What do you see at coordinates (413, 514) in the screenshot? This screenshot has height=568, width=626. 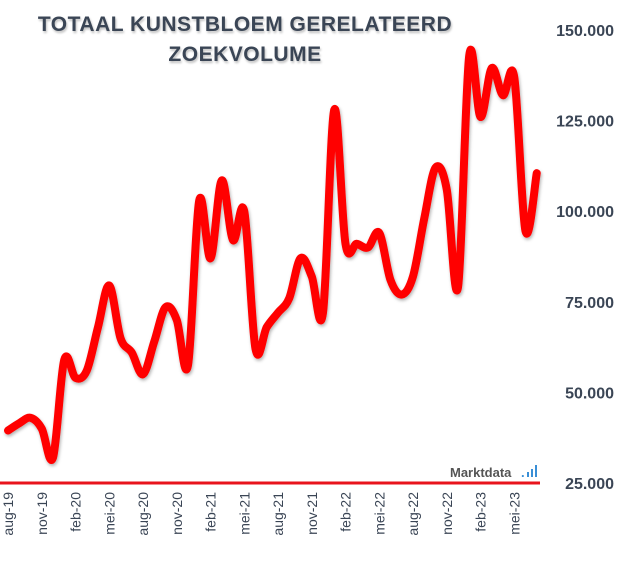 I see `x-tick-label: aug-22` at bounding box center [413, 514].